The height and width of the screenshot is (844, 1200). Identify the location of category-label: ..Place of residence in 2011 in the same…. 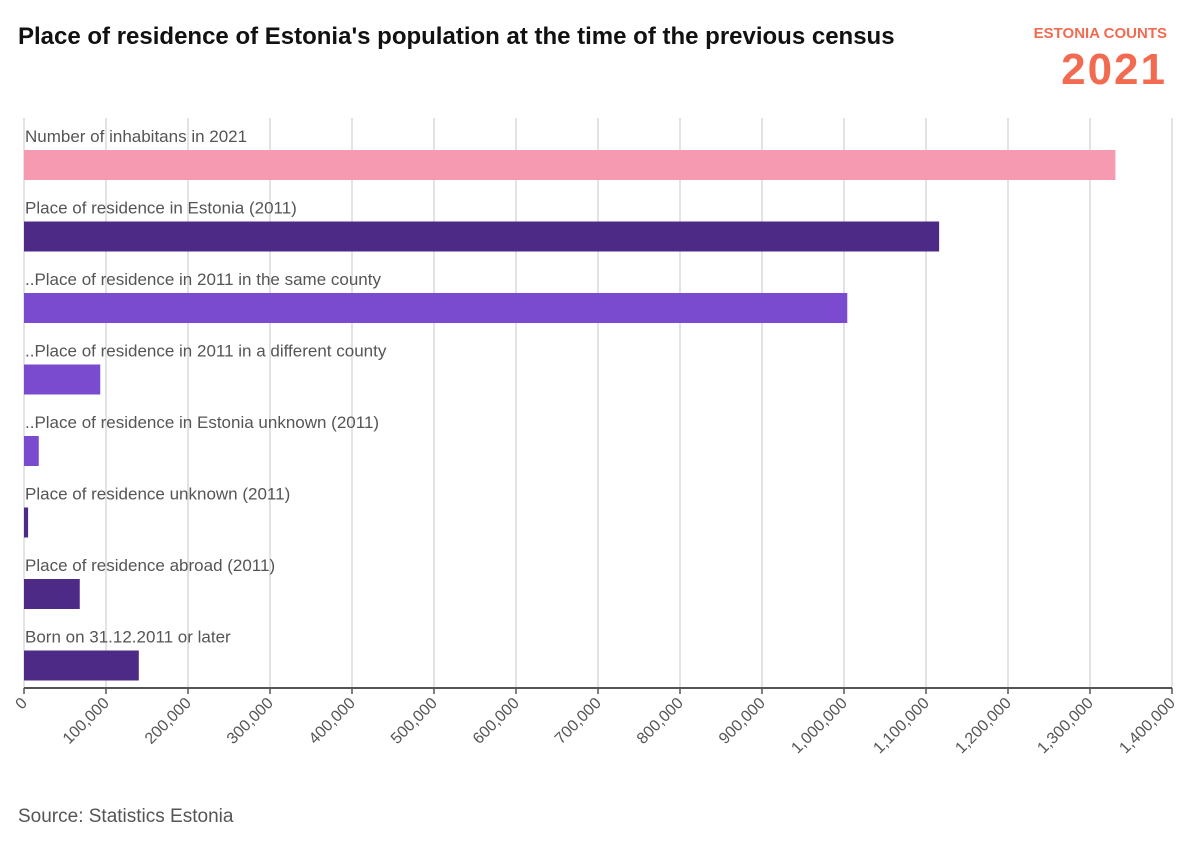
(203, 279).